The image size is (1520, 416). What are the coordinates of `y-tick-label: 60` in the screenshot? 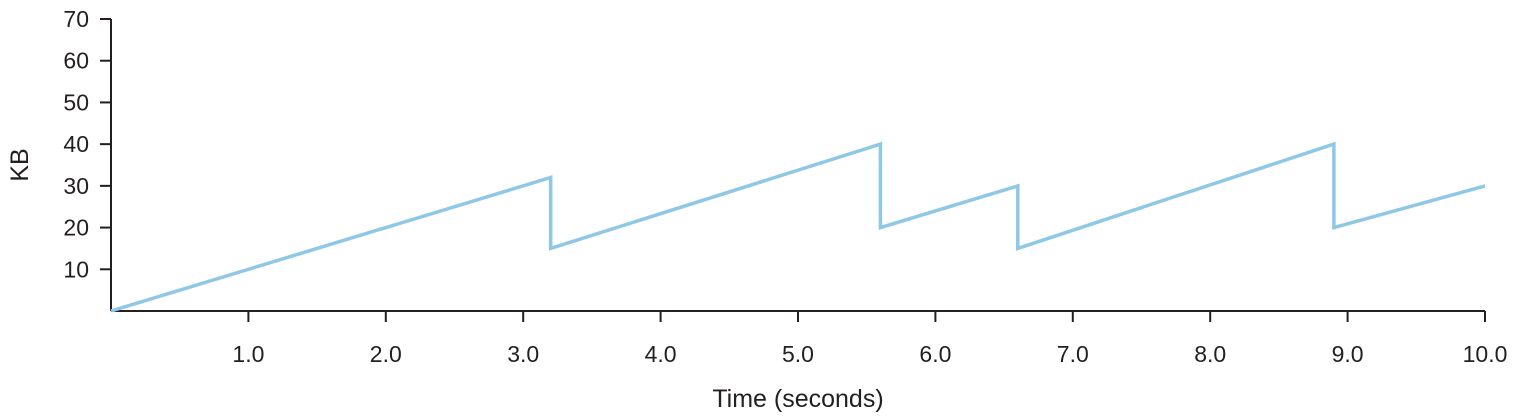 It's located at (76, 61).